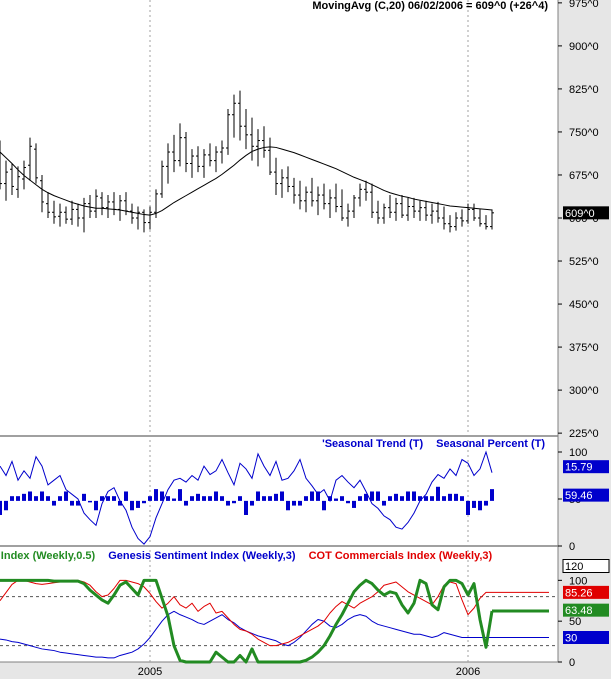 The image size is (611, 679). I want to click on price-tick-label: 900^0, so click(584, 47).